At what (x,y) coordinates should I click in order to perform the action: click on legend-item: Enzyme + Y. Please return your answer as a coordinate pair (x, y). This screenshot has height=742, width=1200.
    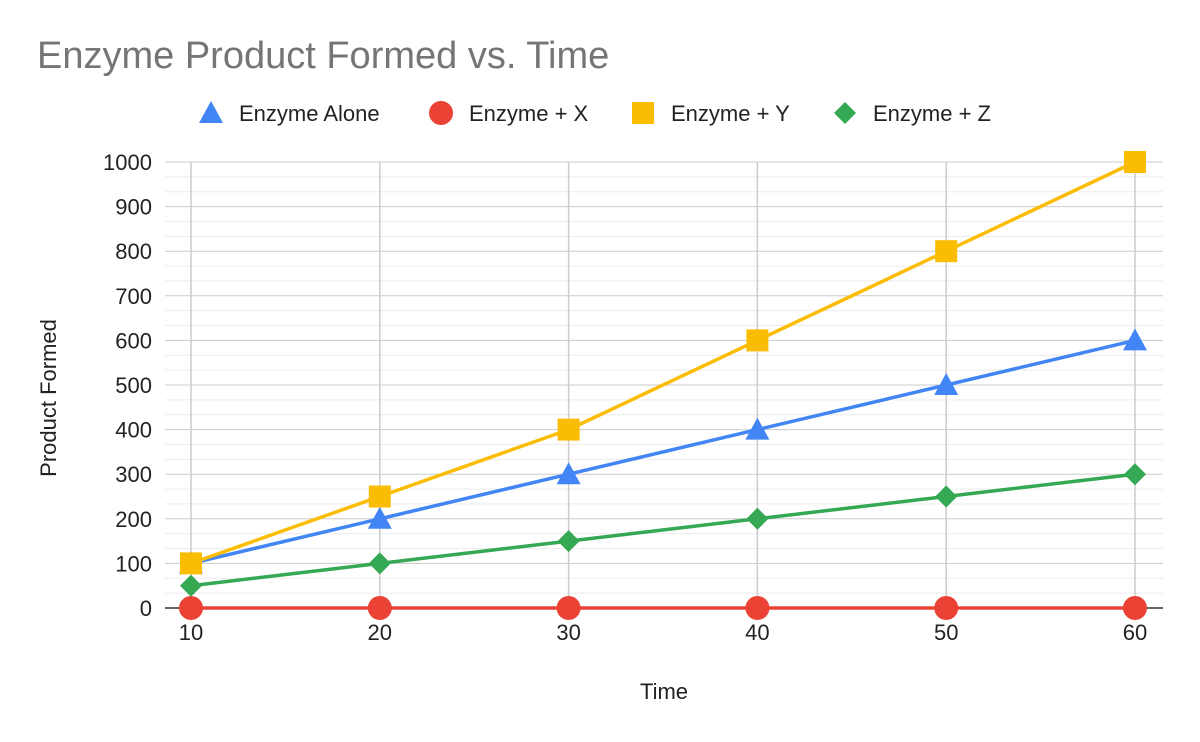
    Looking at the image, I should click on (711, 113).